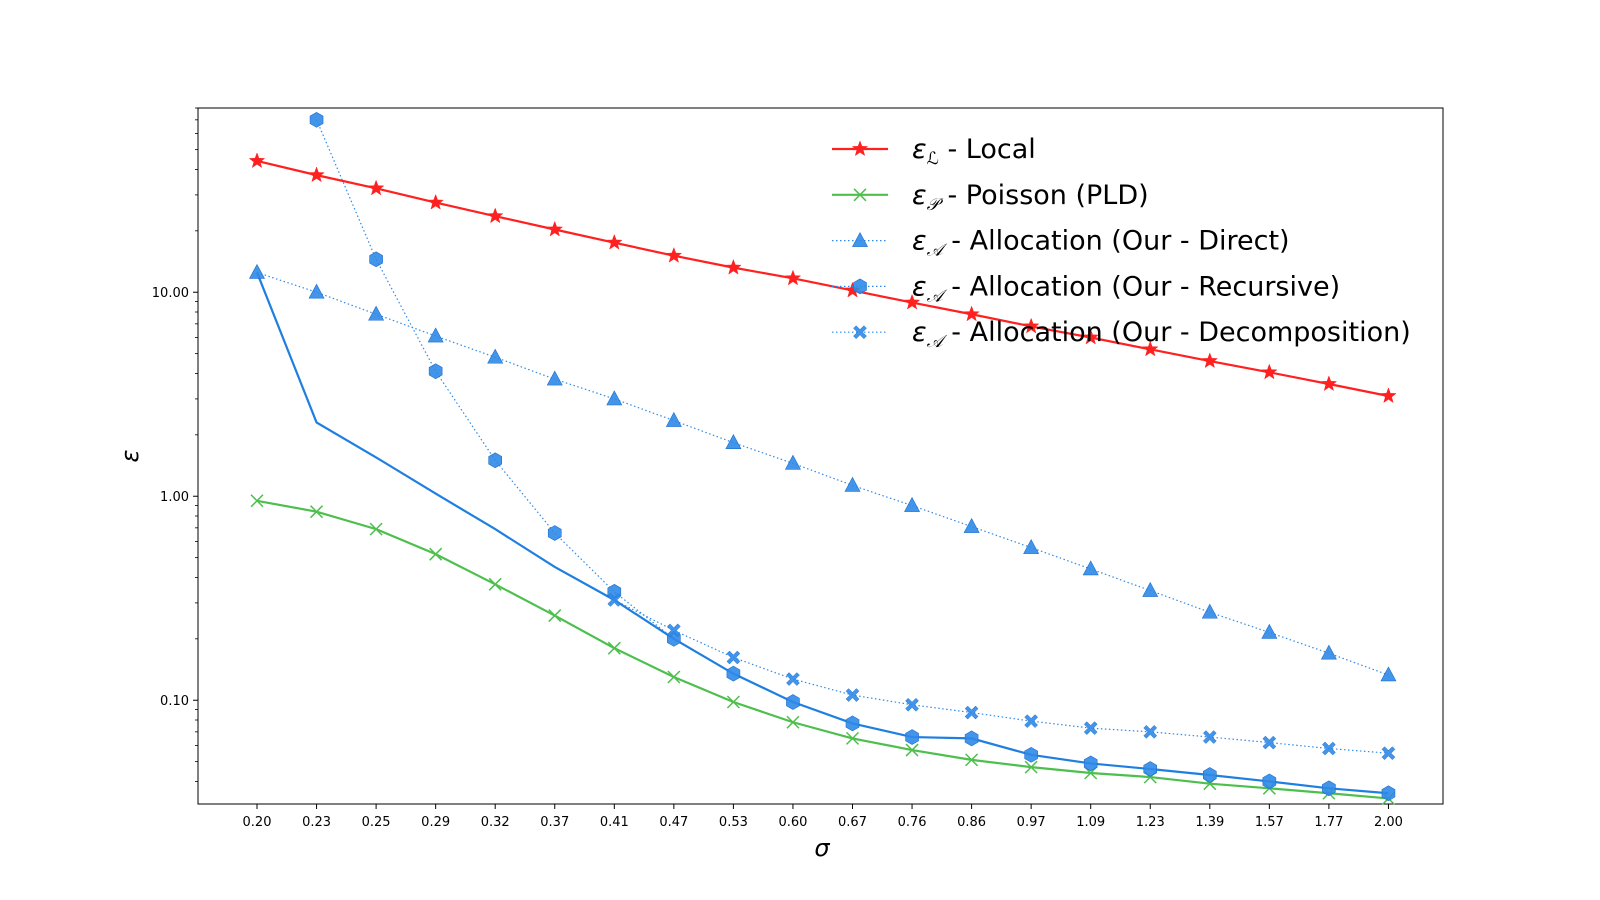 The height and width of the screenshot is (900, 1600). I want to click on x-tick-label: 1.23, so click(1150, 822).